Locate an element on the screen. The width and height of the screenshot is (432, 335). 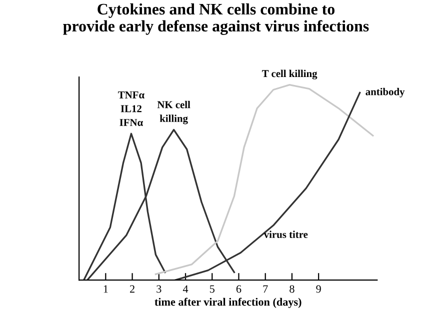
x-tick-label: 8 is located at coordinates (292, 289).